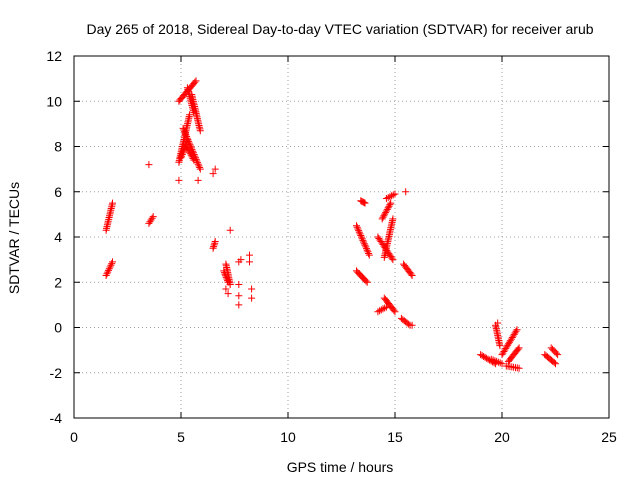  Describe the element at coordinates (54, 101) in the screenshot. I see `y-tick-label: 10` at that location.